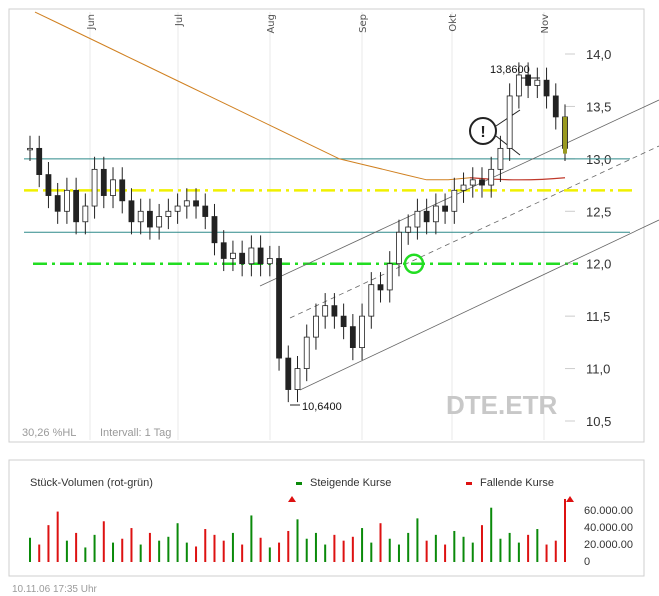 Image resolution: width=659 pixels, height=596 pixels. Describe the element at coordinates (135, 433) in the screenshot. I see `info-interval: Intervall: 1 Tag` at that location.